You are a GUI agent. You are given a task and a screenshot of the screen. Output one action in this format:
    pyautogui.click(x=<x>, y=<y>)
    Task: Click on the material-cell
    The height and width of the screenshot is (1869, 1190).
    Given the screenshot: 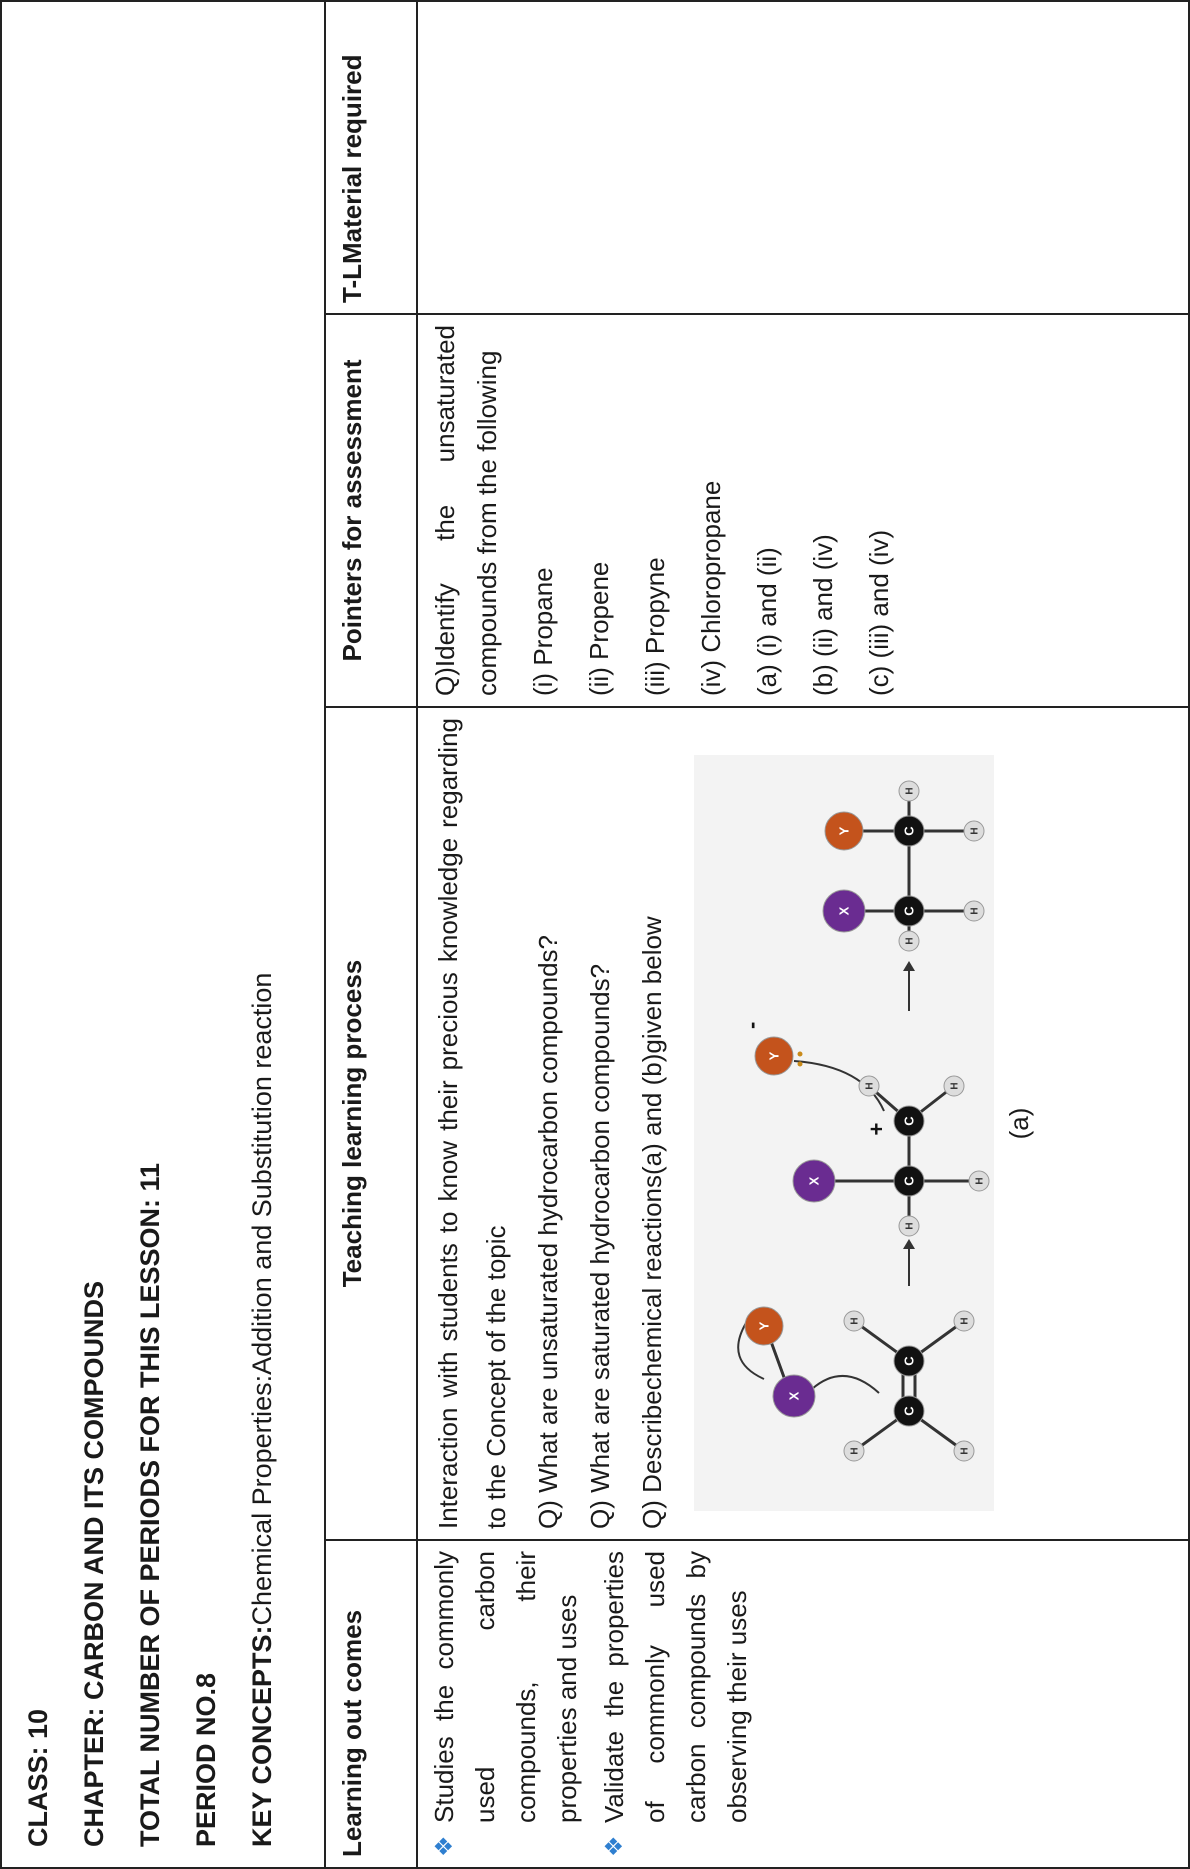 What is the action you would take?
    pyautogui.click(x=803, y=157)
    